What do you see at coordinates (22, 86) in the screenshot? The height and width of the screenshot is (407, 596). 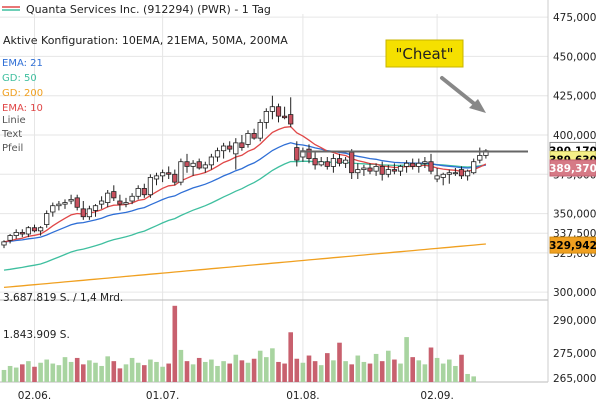 I see `indicator-legend: EMA: 21 GD: 50 GD: 200 EMA: 10` at bounding box center [22, 86].